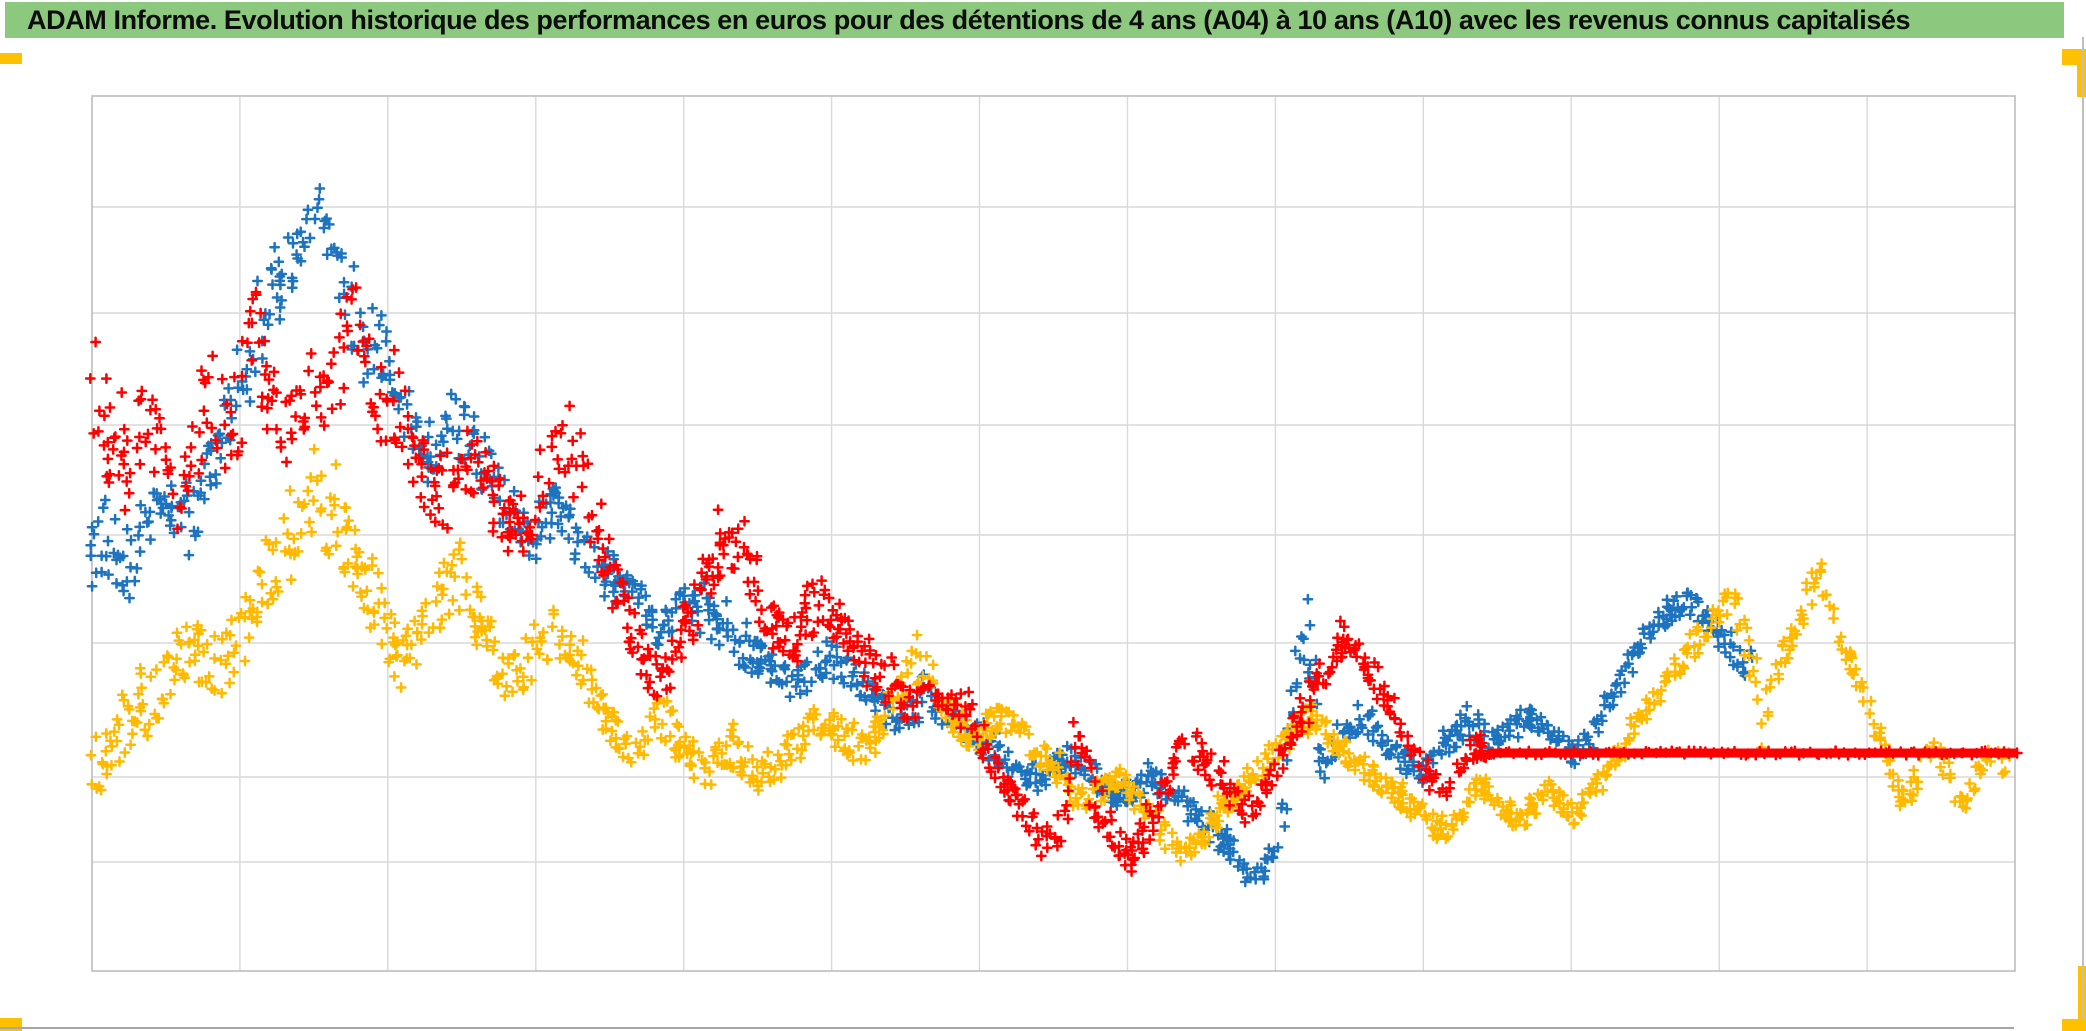 The width and height of the screenshot is (2086, 1031). Describe the element at coordinates (11, 58) in the screenshot. I see `top-left-accent-mark` at that location.